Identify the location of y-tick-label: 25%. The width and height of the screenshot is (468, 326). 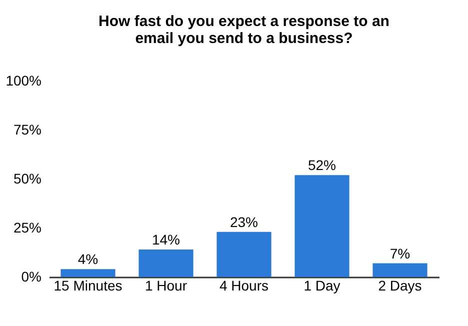
(27, 228).